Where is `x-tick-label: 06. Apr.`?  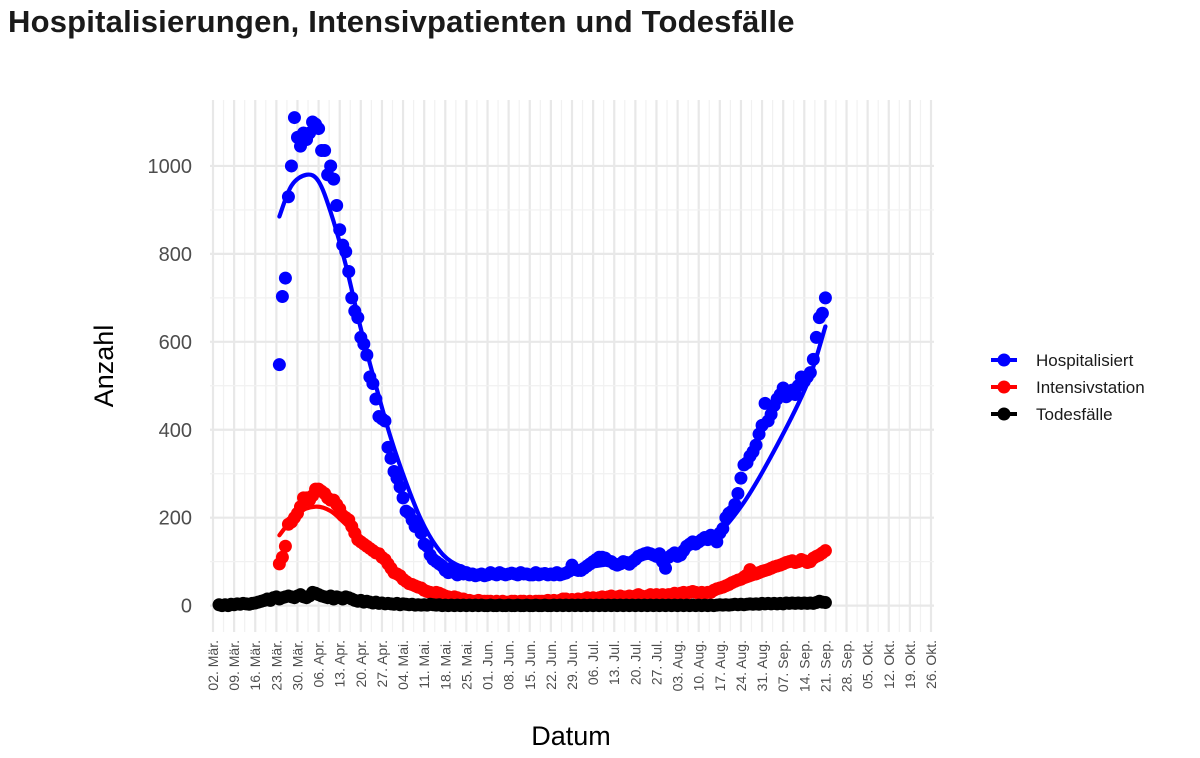 x-tick-label: 06. Apr. is located at coordinates (319, 663).